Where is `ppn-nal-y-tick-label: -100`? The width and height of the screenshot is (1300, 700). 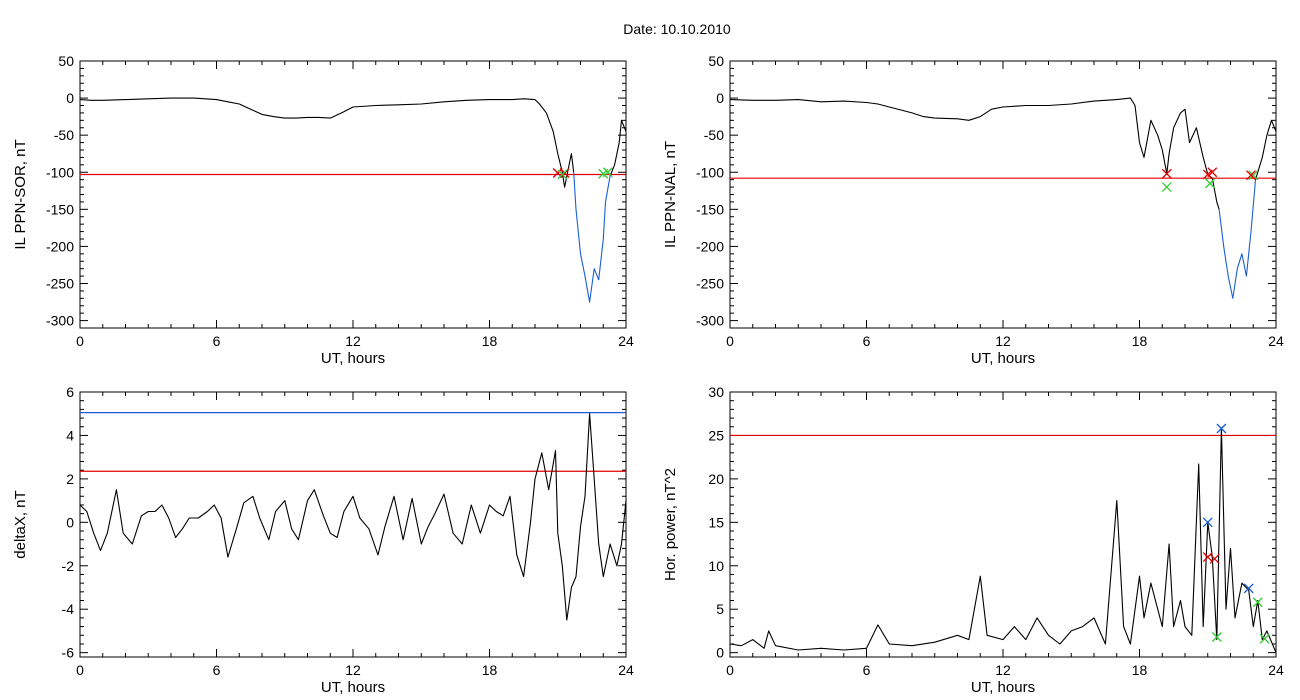 ppn-nal-y-tick-label: -100 is located at coordinates (710, 172).